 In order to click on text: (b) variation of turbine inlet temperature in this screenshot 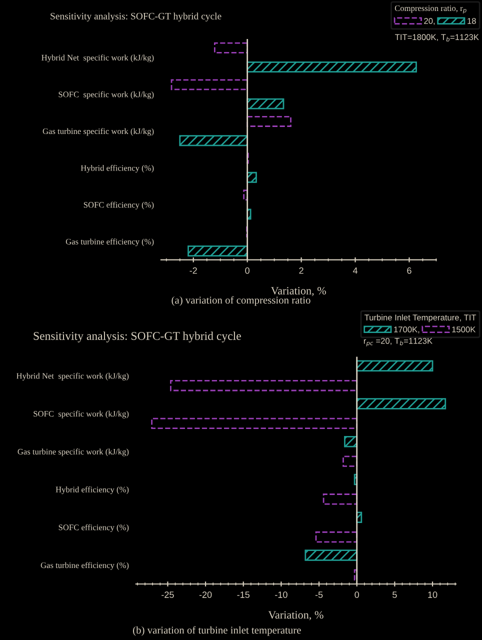, I will do `click(217, 631)`.